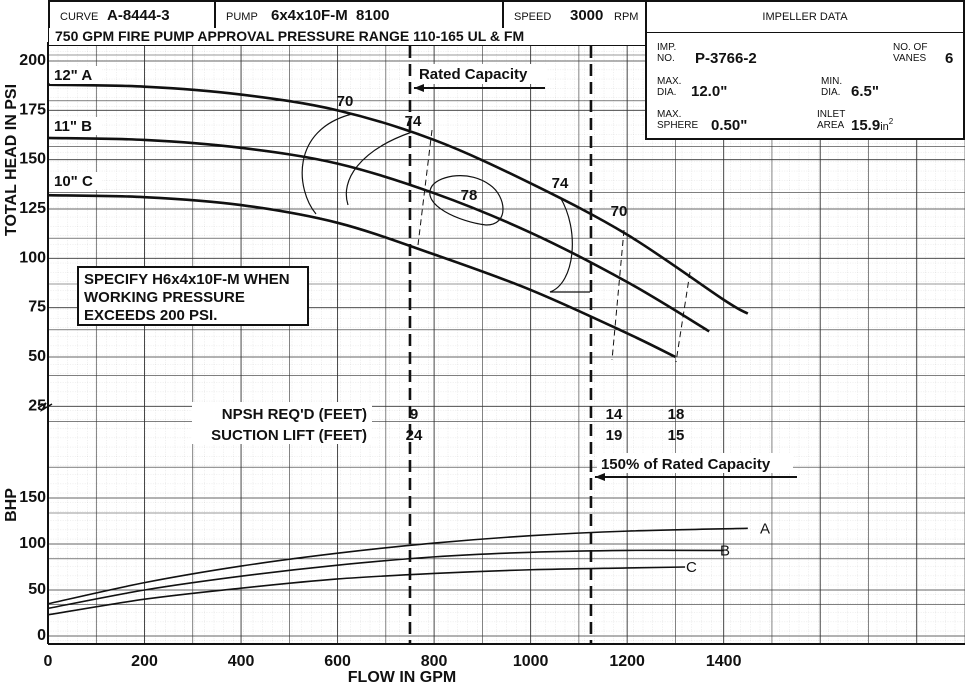 The height and width of the screenshot is (685, 965). What do you see at coordinates (691, 567) in the screenshot?
I see `bhp-curve-label: C` at bounding box center [691, 567].